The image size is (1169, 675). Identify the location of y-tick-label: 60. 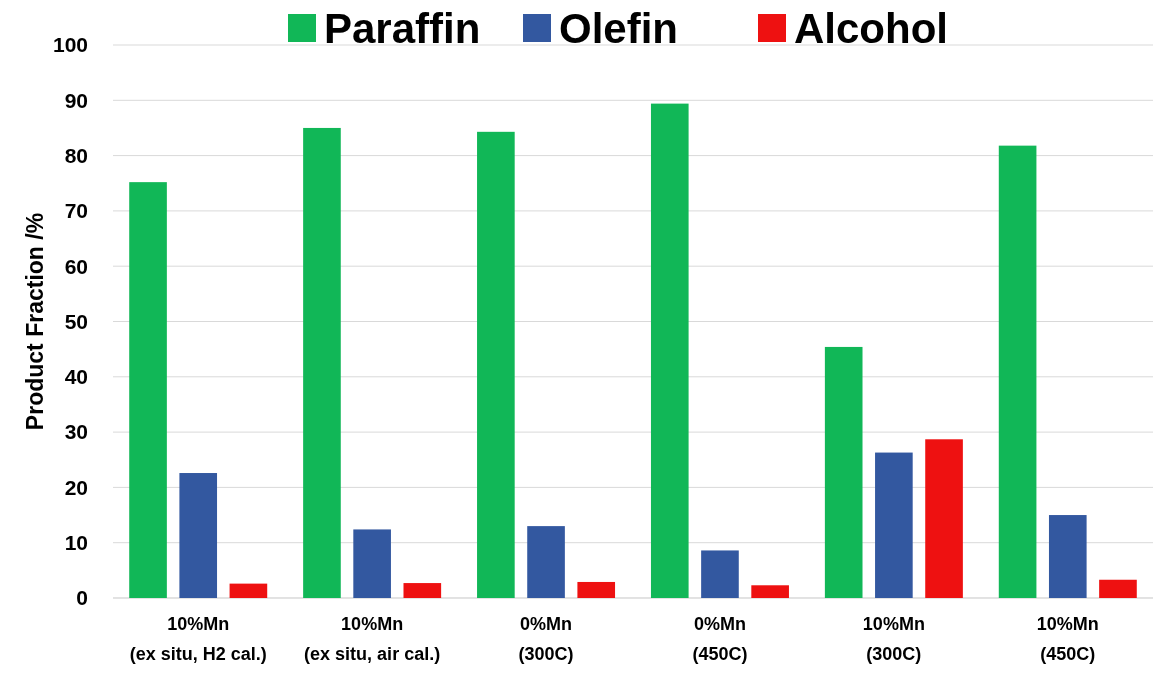
(76, 266).